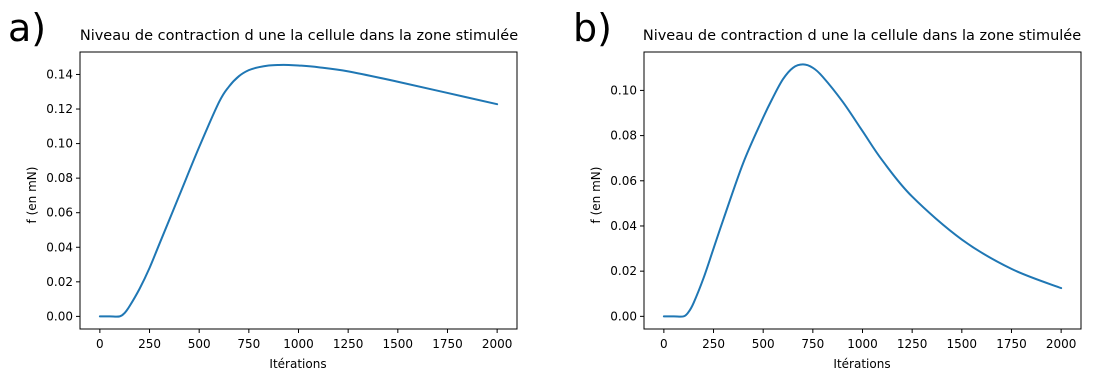 This screenshot has width=1103, height=372. What do you see at coordinates (596, 195) in the screenshot?
I see `y-axis-label-b: f (en mN)` at bounding box center [596, 195].